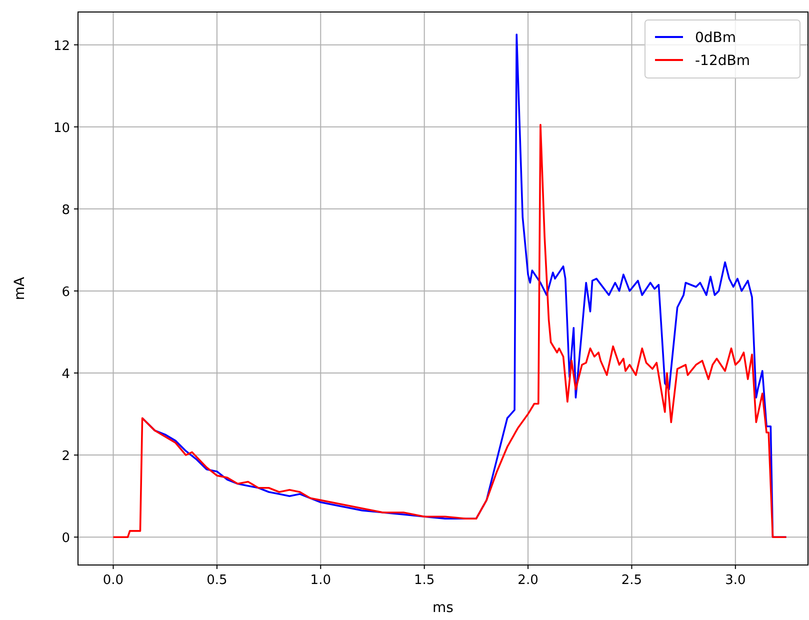  What do you see at coordinates (113, 580) in the screenshot?
I see `x-tick-label: 0.0` at bounding box center [113, 580].